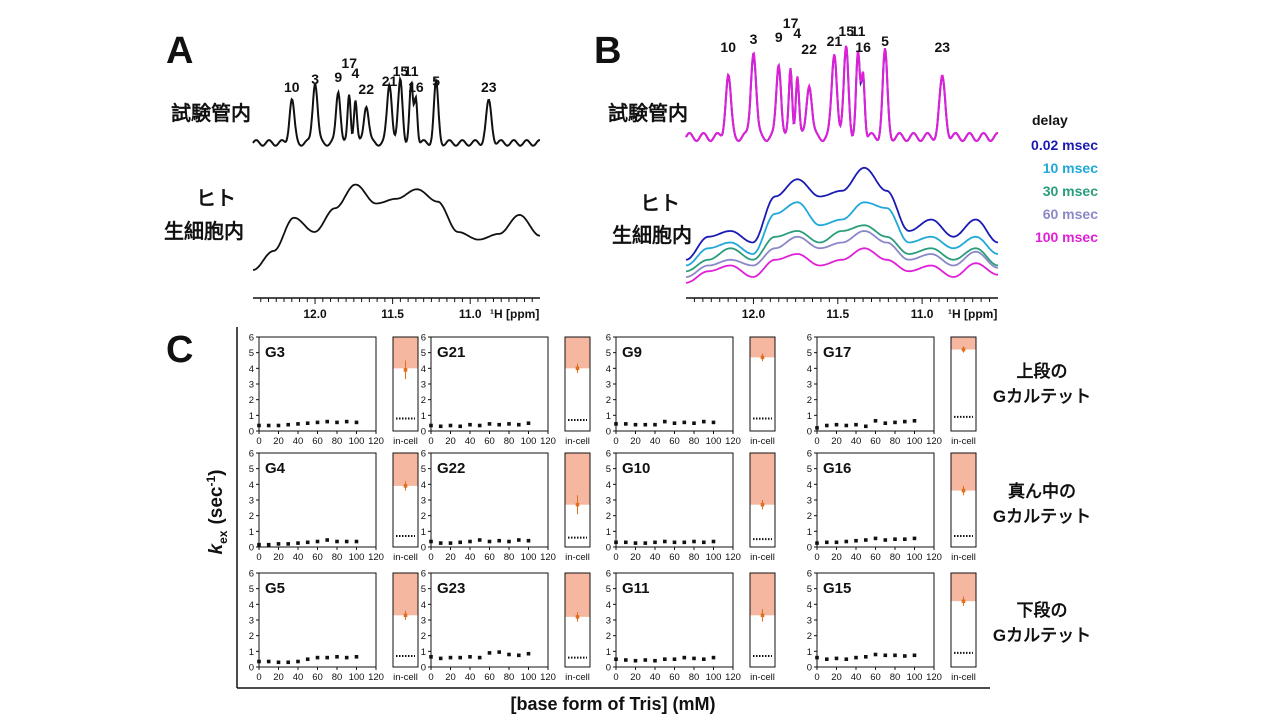 The width and height of the screenshot is (1280, 720). I want to click on panel-letter-b: B, so click(607, 51).